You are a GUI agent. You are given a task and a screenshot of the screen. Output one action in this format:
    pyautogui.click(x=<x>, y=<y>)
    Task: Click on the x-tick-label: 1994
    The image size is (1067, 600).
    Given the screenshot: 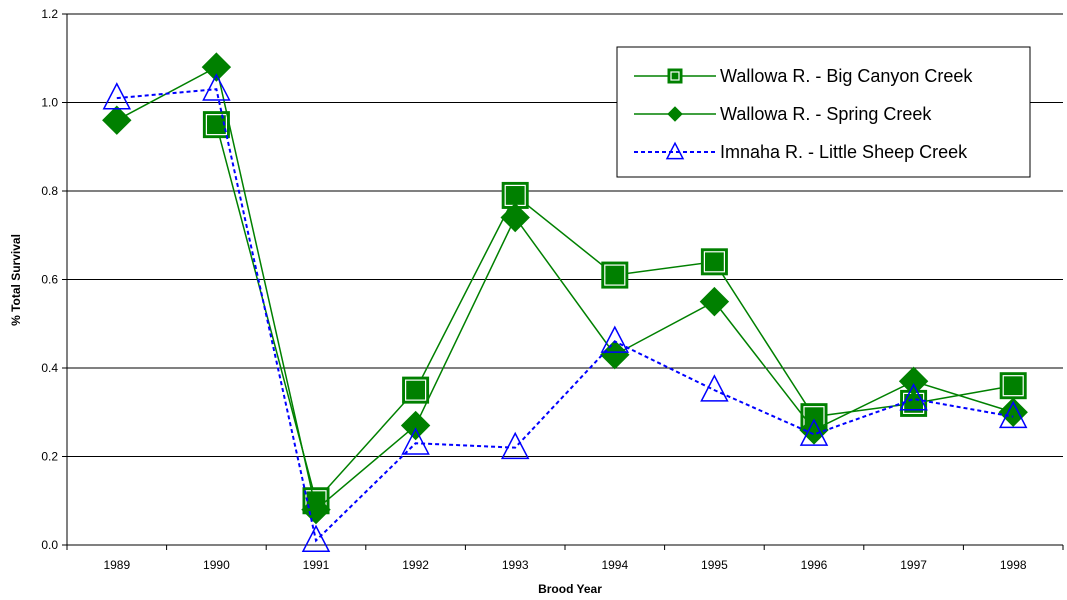 What is the action you would take?
    pyautogui.click(x=614, y=565)
    